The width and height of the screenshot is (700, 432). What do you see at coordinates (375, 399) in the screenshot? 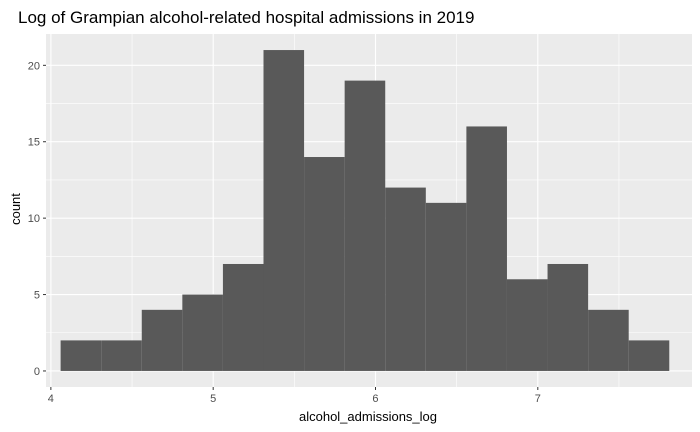
I see `x-tick-label: 6` at bounding box center [375, 399].